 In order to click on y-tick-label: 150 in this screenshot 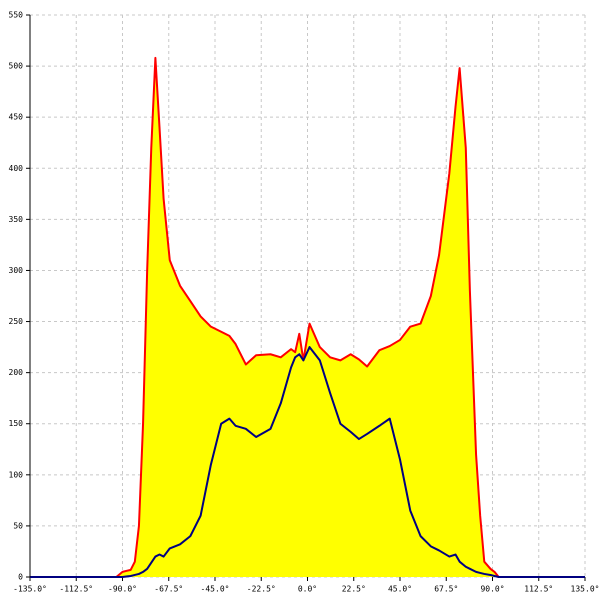, I will do `click(16, 423)`.